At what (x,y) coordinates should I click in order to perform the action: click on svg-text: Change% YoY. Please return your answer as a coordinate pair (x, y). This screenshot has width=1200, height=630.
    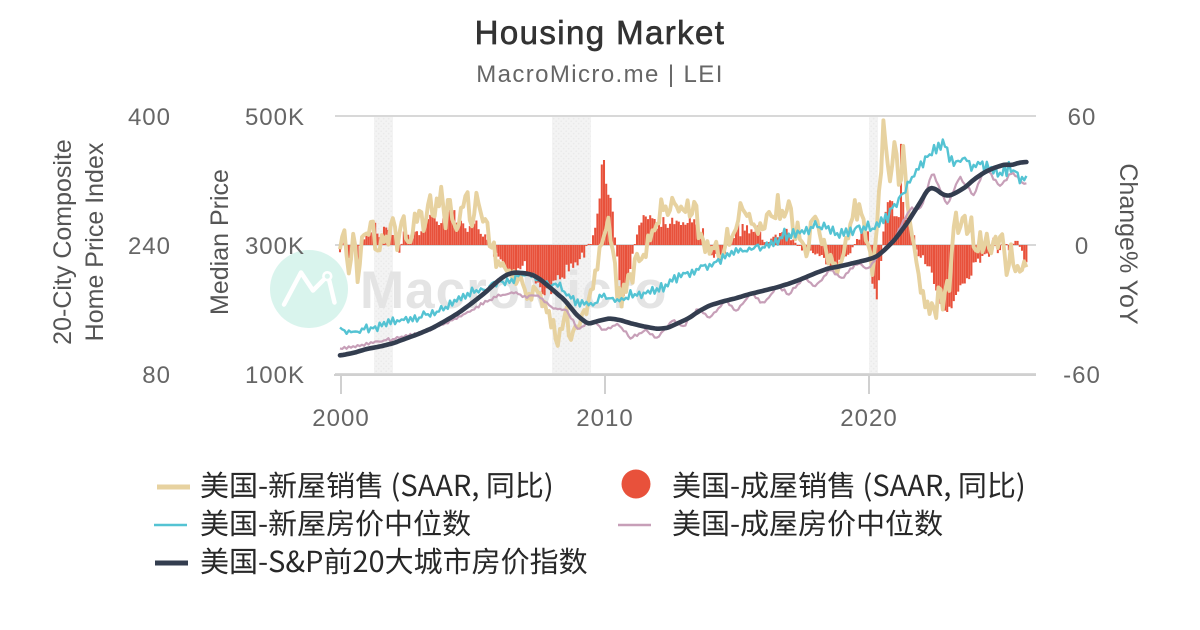
    Looking at the image, I should click on (1128, 244).